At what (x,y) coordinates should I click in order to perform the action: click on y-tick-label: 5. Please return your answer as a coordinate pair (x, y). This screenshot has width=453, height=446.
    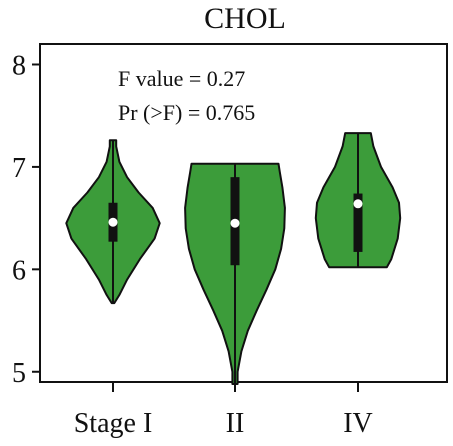
    Looking at the image, I should click on (19, 373).